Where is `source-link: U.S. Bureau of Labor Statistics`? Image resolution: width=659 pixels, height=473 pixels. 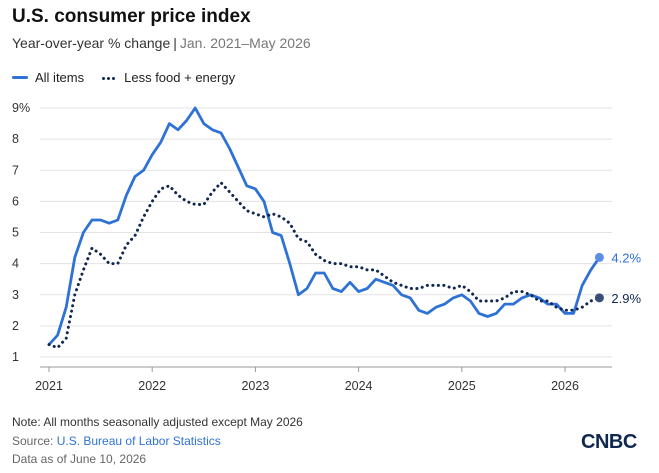
source-link: U.S. Bureau of Labor Statistics is located at coordinates (138, 441).